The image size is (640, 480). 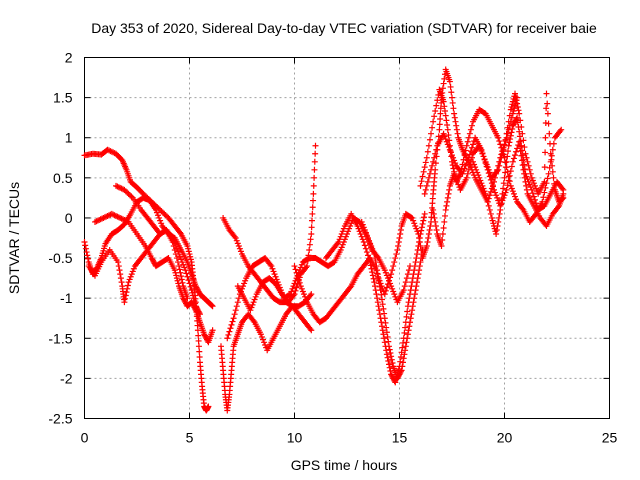 What do you see at coordinates (344, 465) in the screenshot?
I see `x-axis-label: GPS time / hours` at bounding box center [344, 465].